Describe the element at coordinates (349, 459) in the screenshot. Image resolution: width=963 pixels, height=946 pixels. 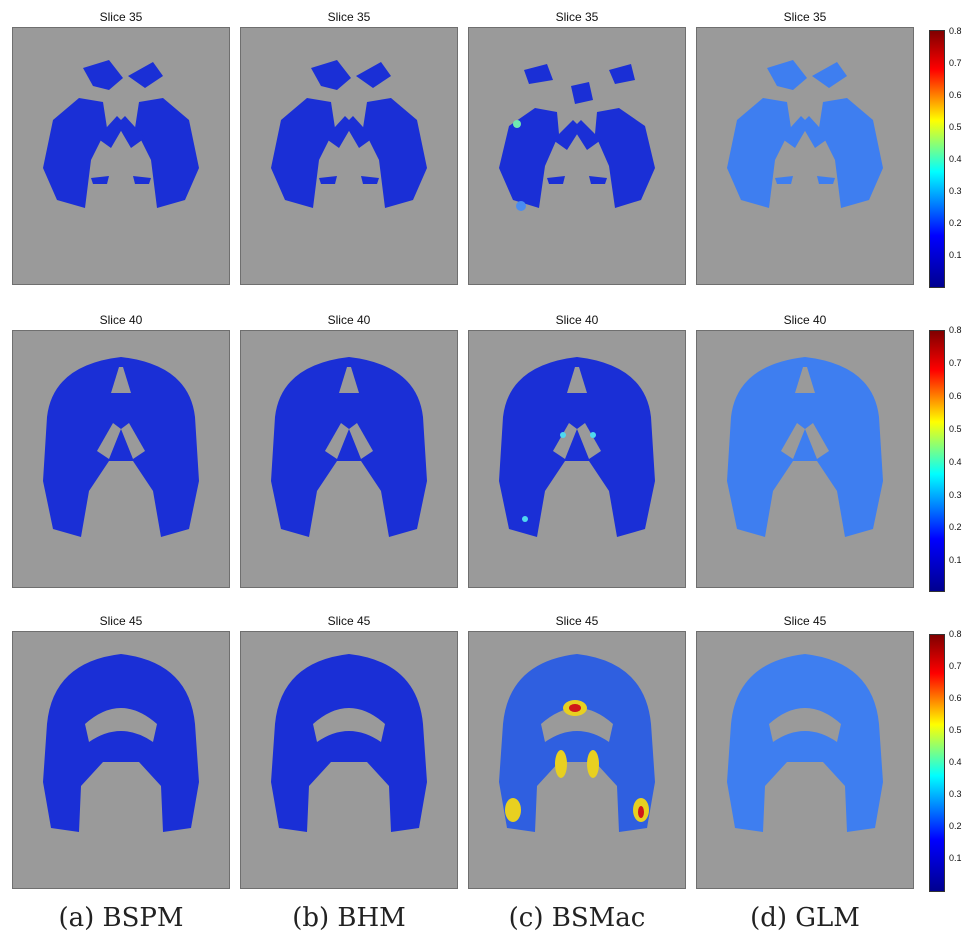
I see `brain-map-bhm-slice40` at that location.